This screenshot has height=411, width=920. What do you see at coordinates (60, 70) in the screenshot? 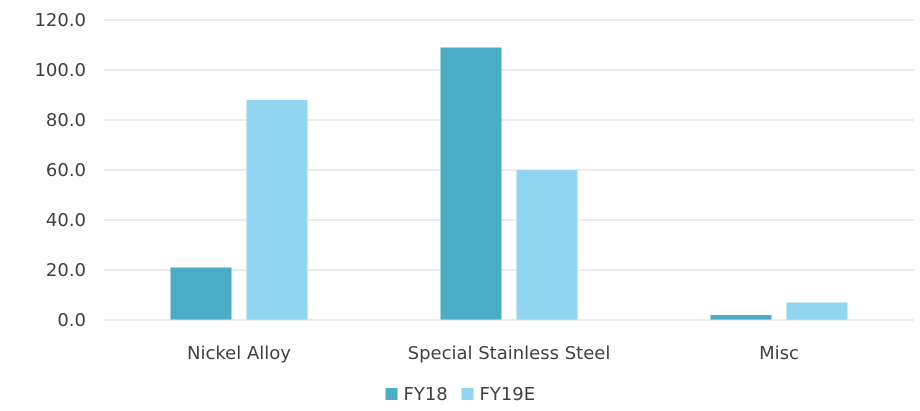
I see `y-tick-label: 100.0` at bounding box center [60, 70].